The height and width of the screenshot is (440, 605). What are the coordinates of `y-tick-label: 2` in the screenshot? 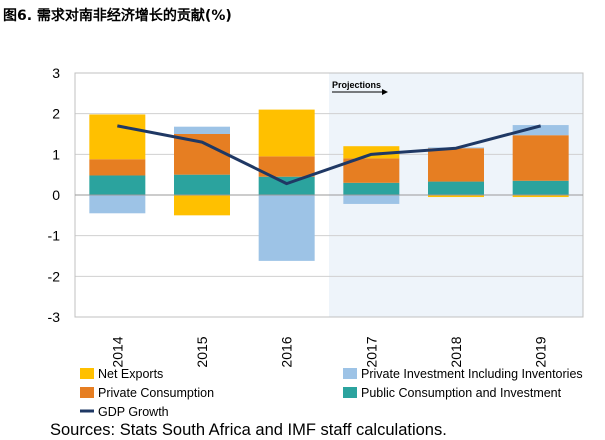 It's located at (56, 114).